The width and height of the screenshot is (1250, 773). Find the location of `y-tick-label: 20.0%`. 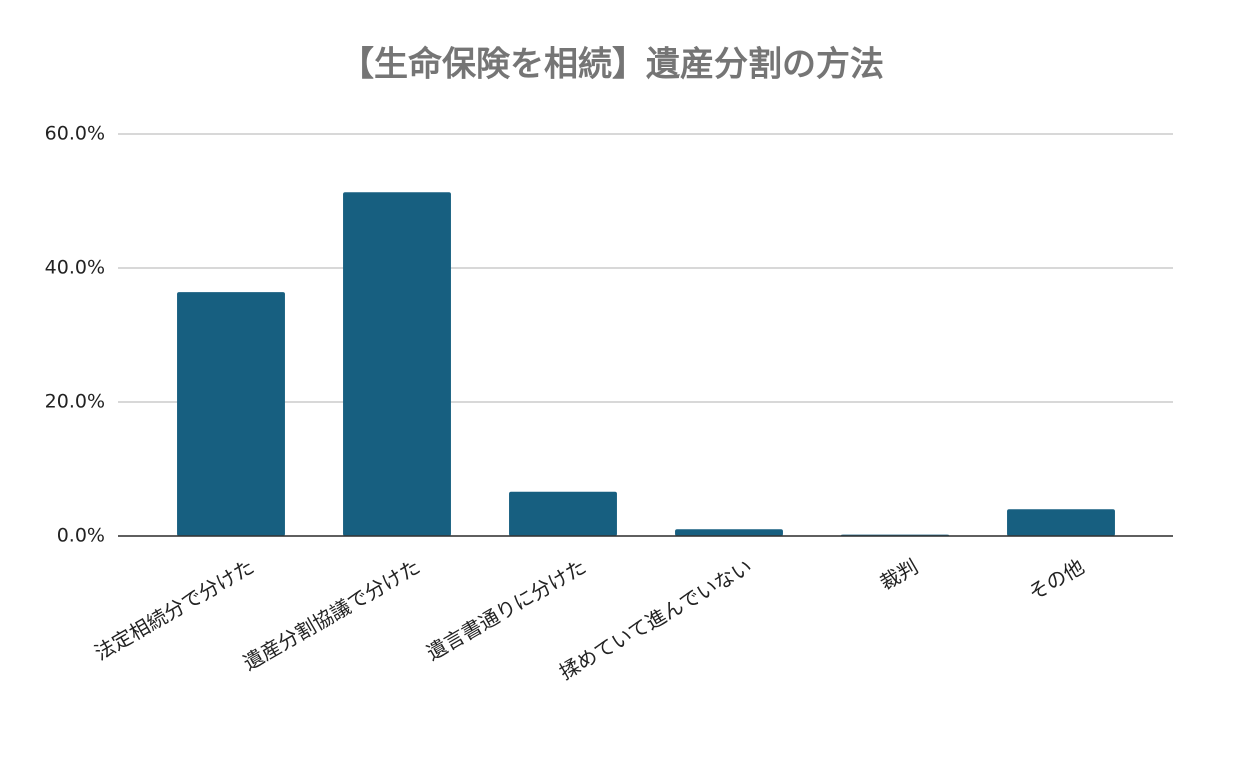

y-tick-label: 20.0% is located at coordinates (75, 402).